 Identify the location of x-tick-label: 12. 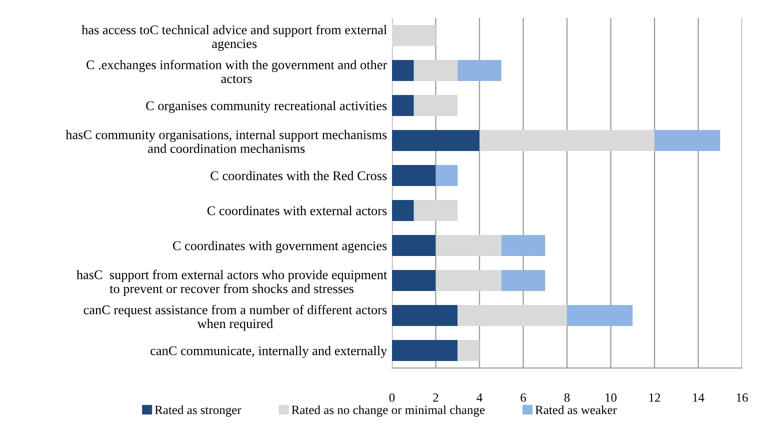
(654, 397).